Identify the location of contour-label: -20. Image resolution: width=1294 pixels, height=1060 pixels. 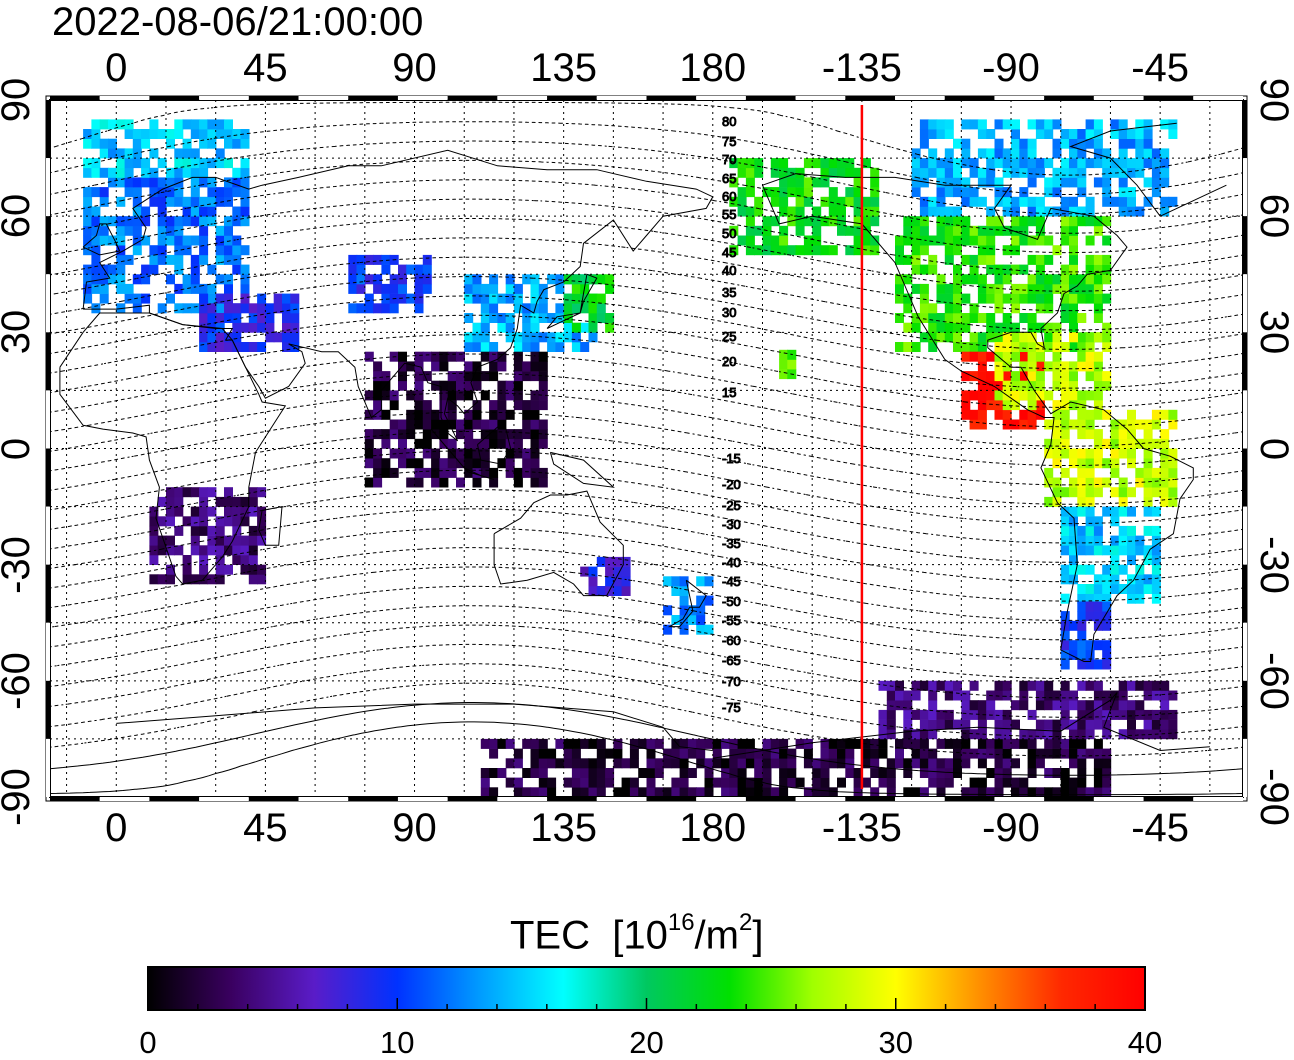
(731, 484).